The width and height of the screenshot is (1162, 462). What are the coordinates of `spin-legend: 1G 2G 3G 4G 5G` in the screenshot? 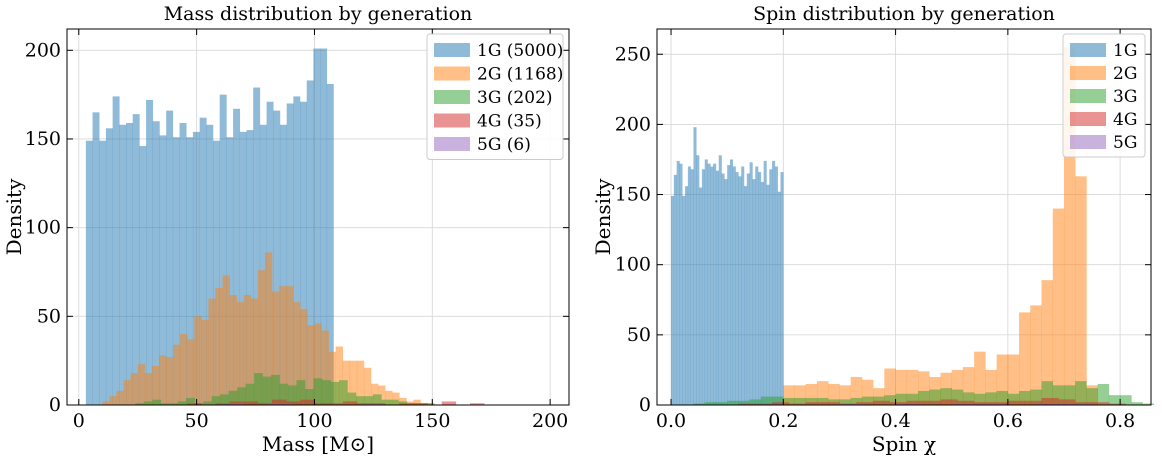 It's located at (1104, 95).